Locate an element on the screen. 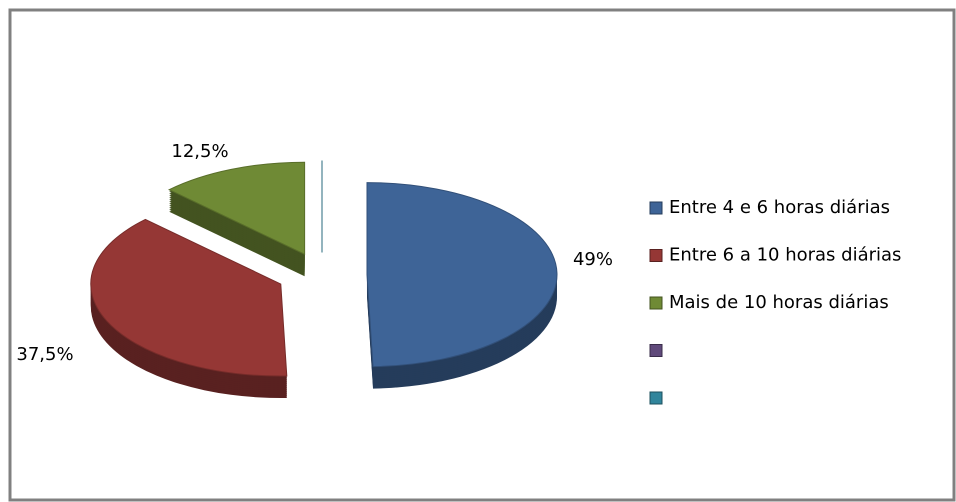  legend-label: Entre 4 e 6 horas diárias is located at coordinates (779, 207).